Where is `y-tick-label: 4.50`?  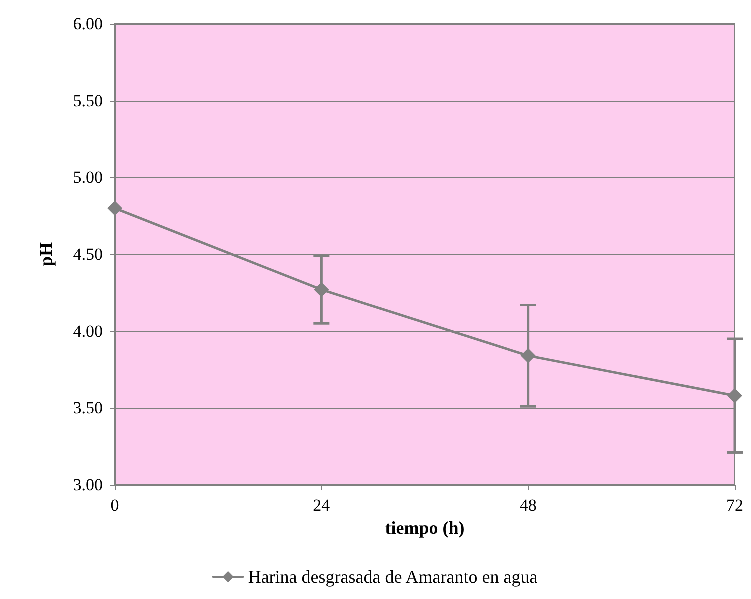
y-tick-label: 4.50 is located at coordinates (88, 254).